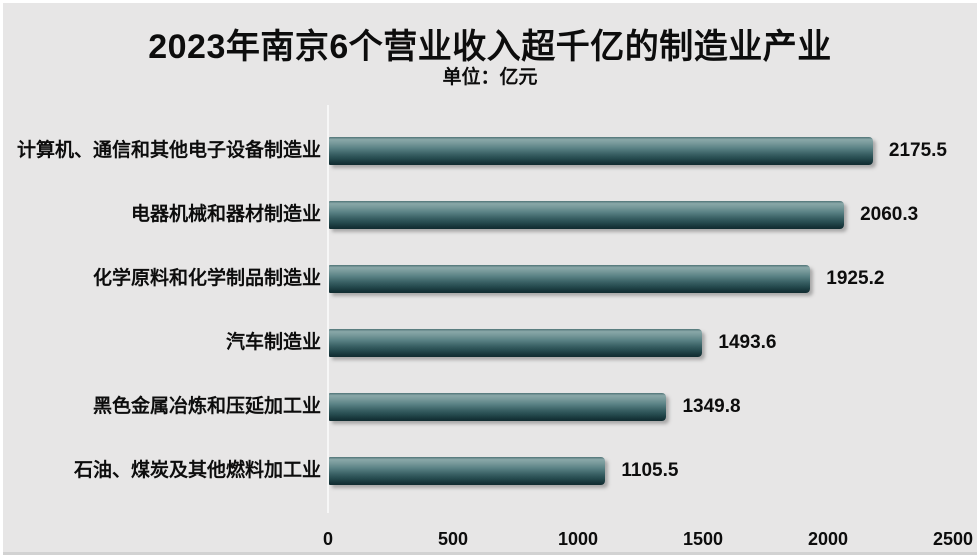  I want to click on value-label: 1105.5, so click(650, 470).